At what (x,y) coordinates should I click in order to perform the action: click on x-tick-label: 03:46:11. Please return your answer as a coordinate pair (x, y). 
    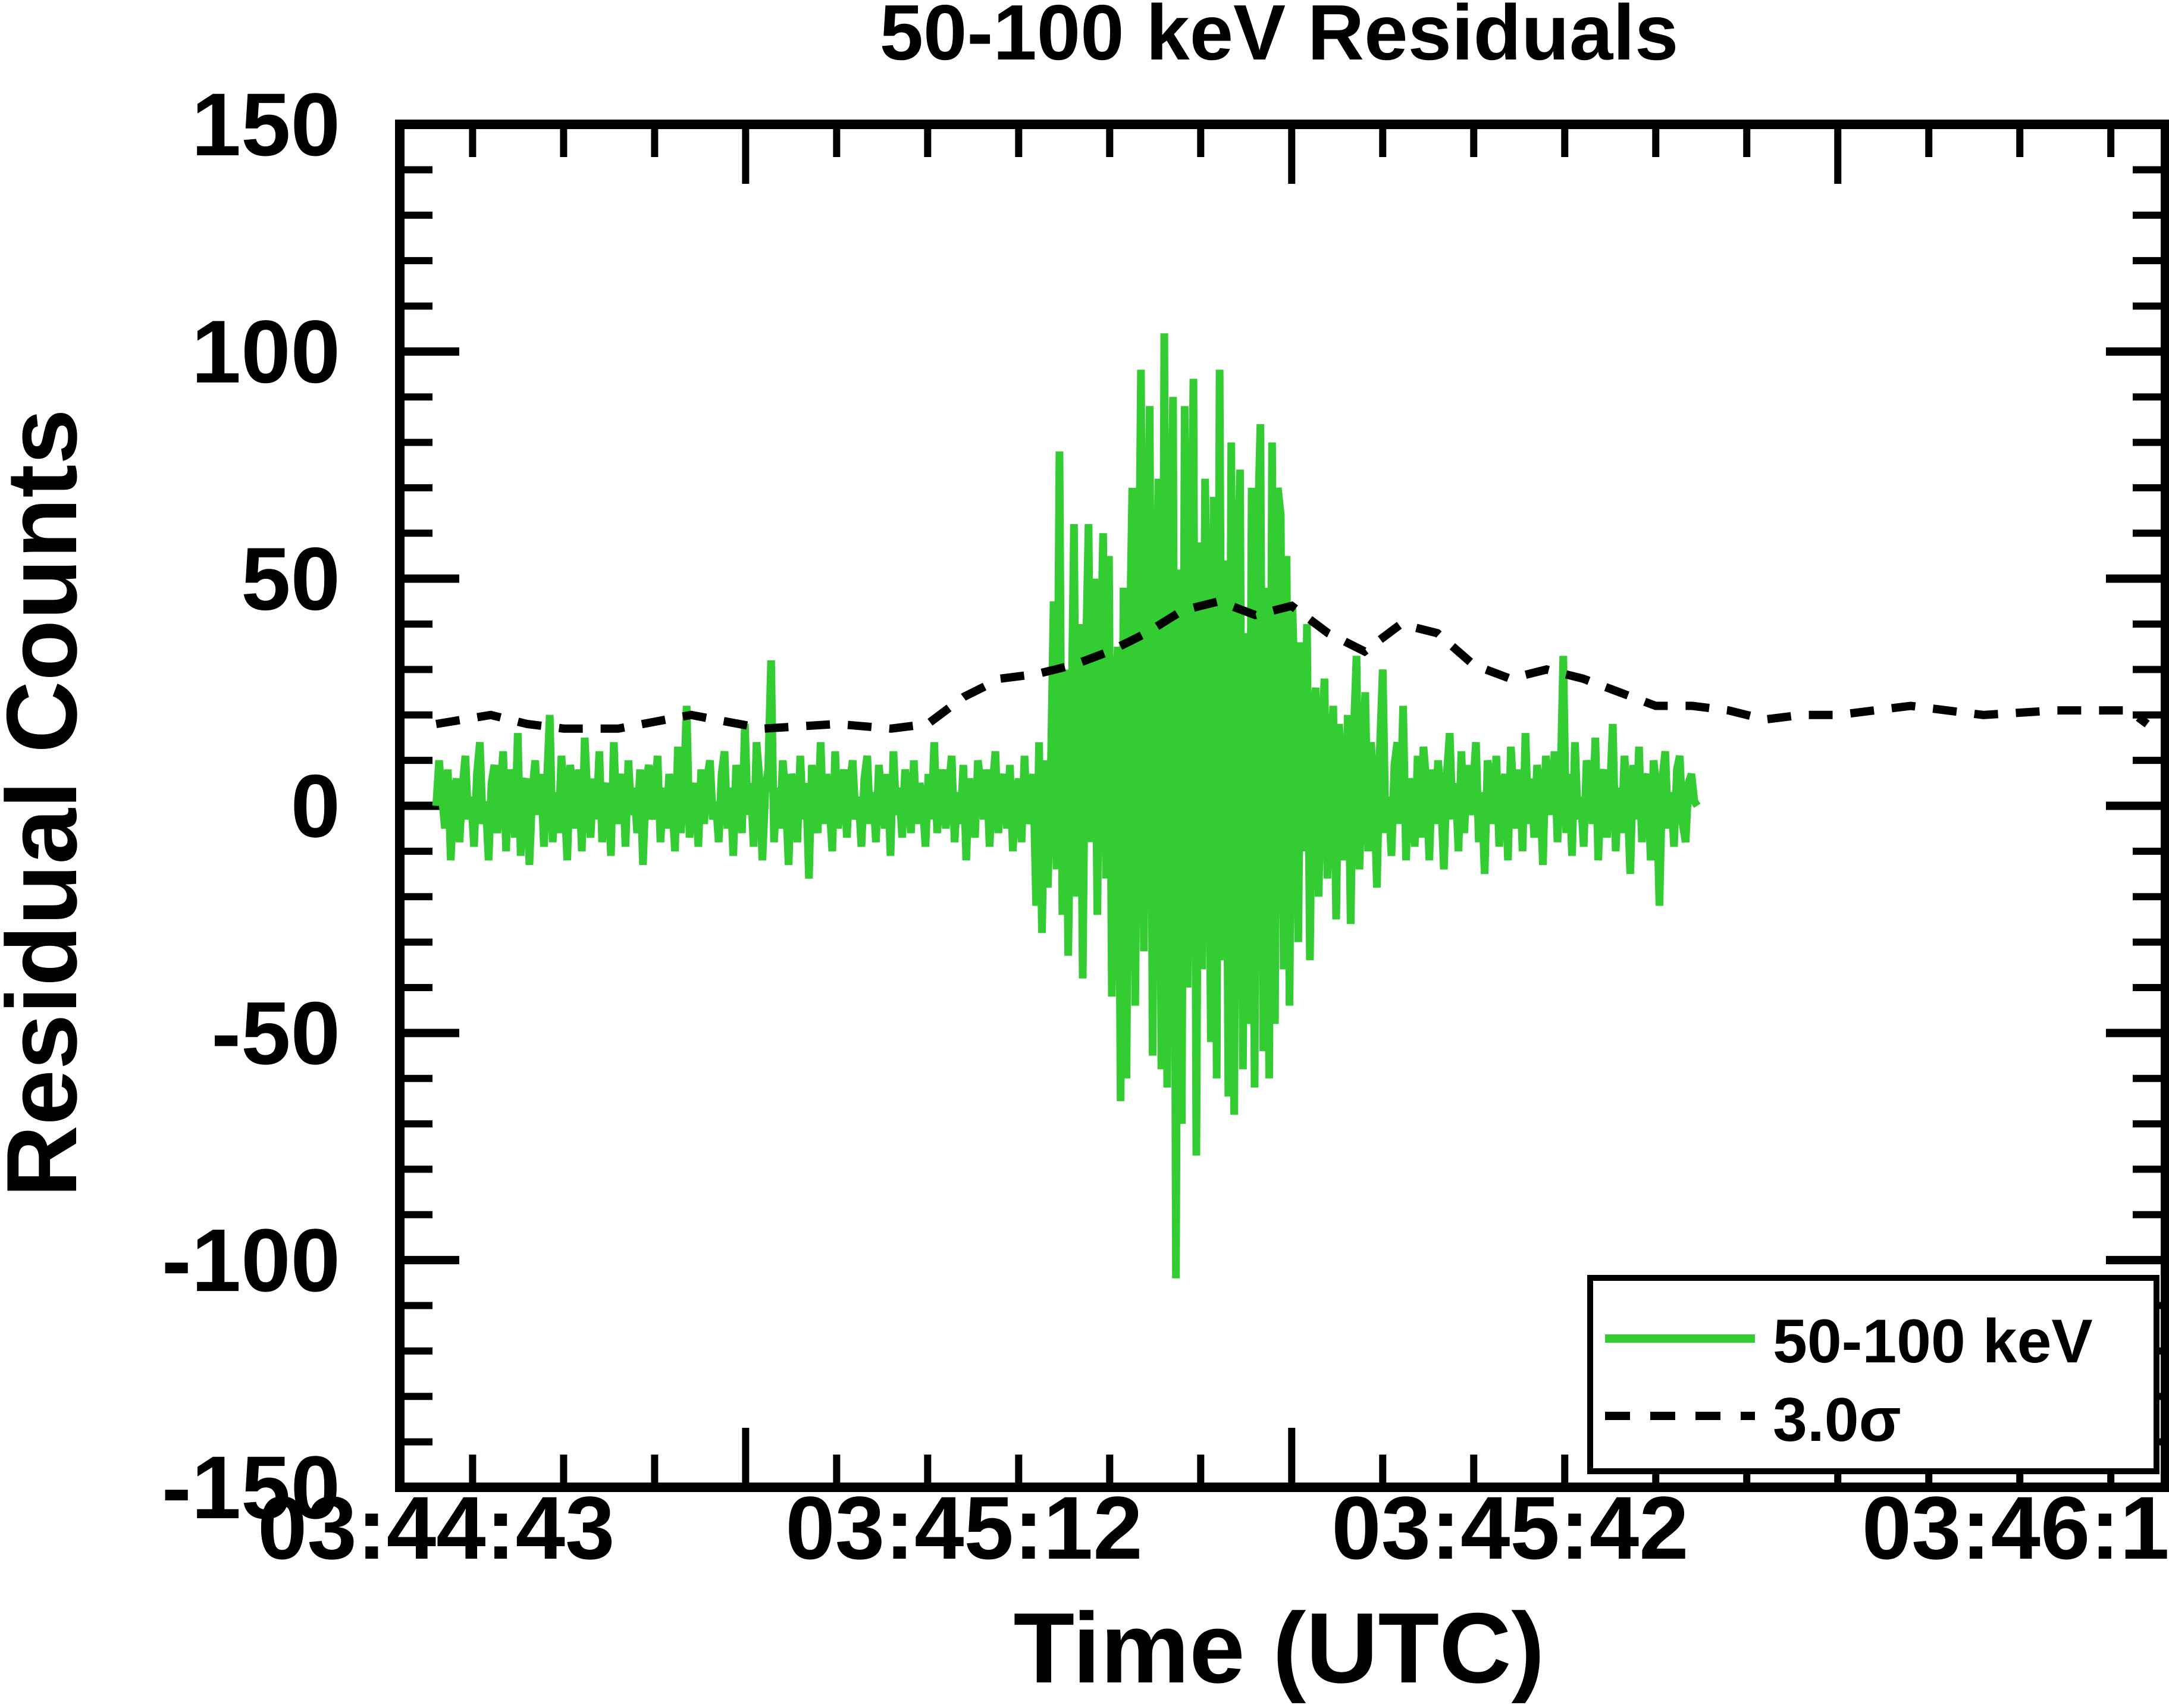
    Looking at the image, I should click on (2015, 1528).